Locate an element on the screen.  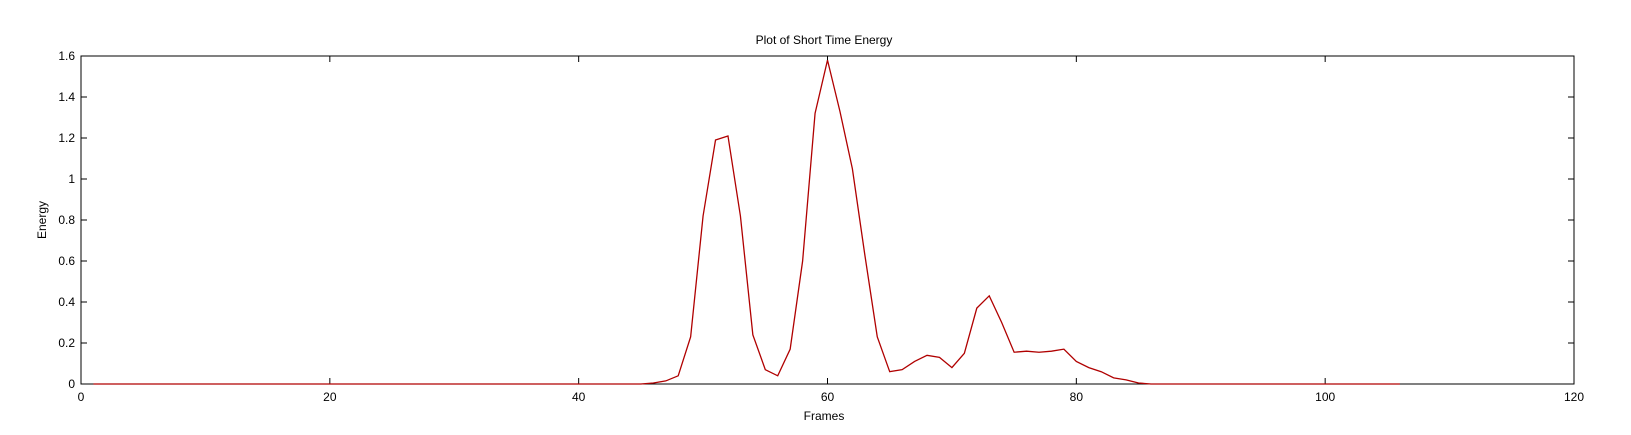
y-tick-label: 0 is located at coordinates (71, 384).